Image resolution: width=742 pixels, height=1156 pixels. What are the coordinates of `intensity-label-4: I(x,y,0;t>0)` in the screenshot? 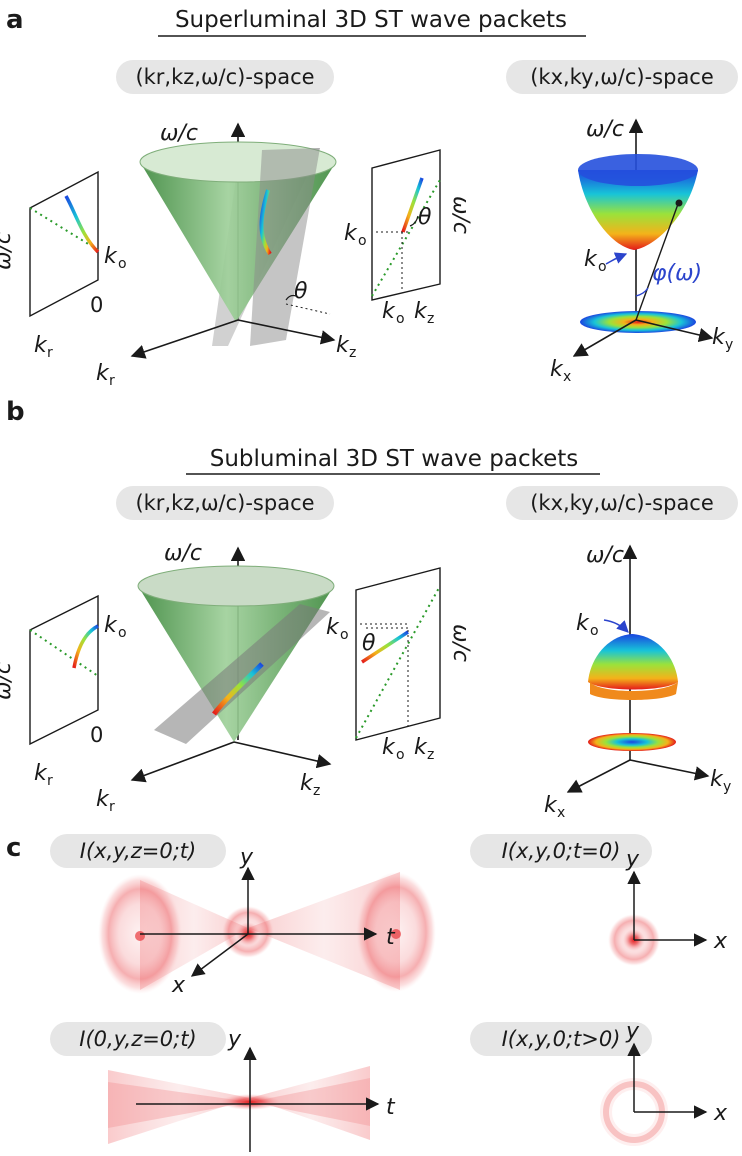 It's located at (561, 1039).